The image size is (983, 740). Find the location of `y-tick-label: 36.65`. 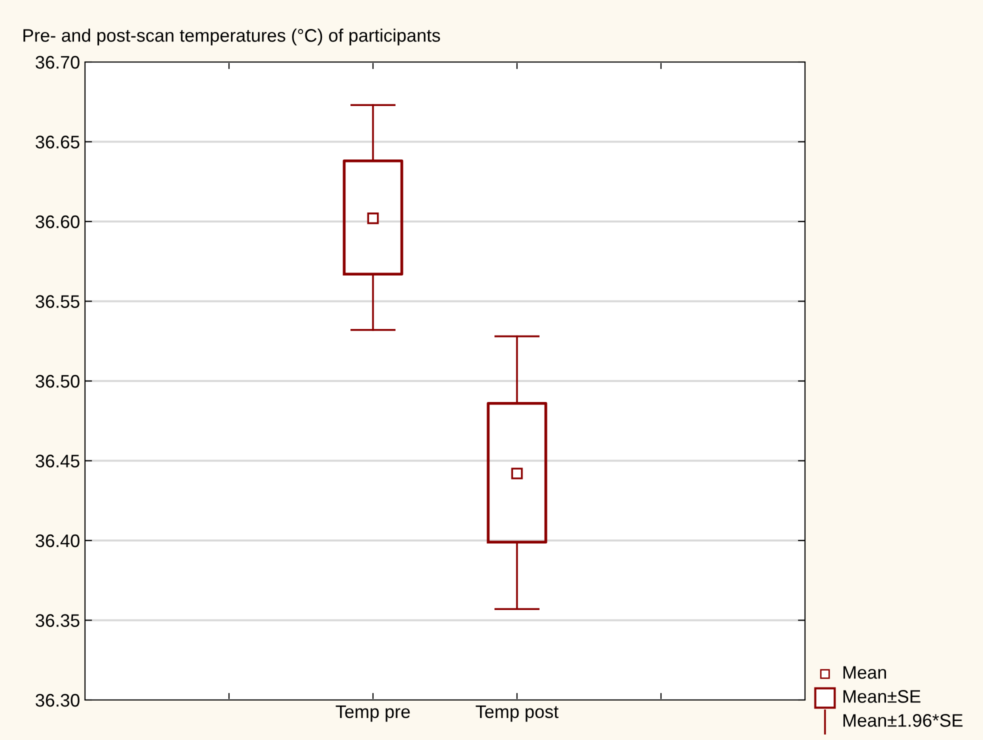

y-tick-label: 36.65 is located at coordinates (58, 142).